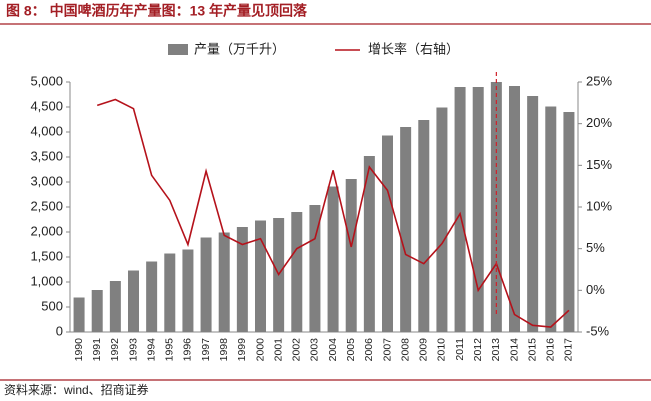  Describe the element at coordinates (115, 350) in the screenshot. I see `x-tick-label: 1992` at that location.